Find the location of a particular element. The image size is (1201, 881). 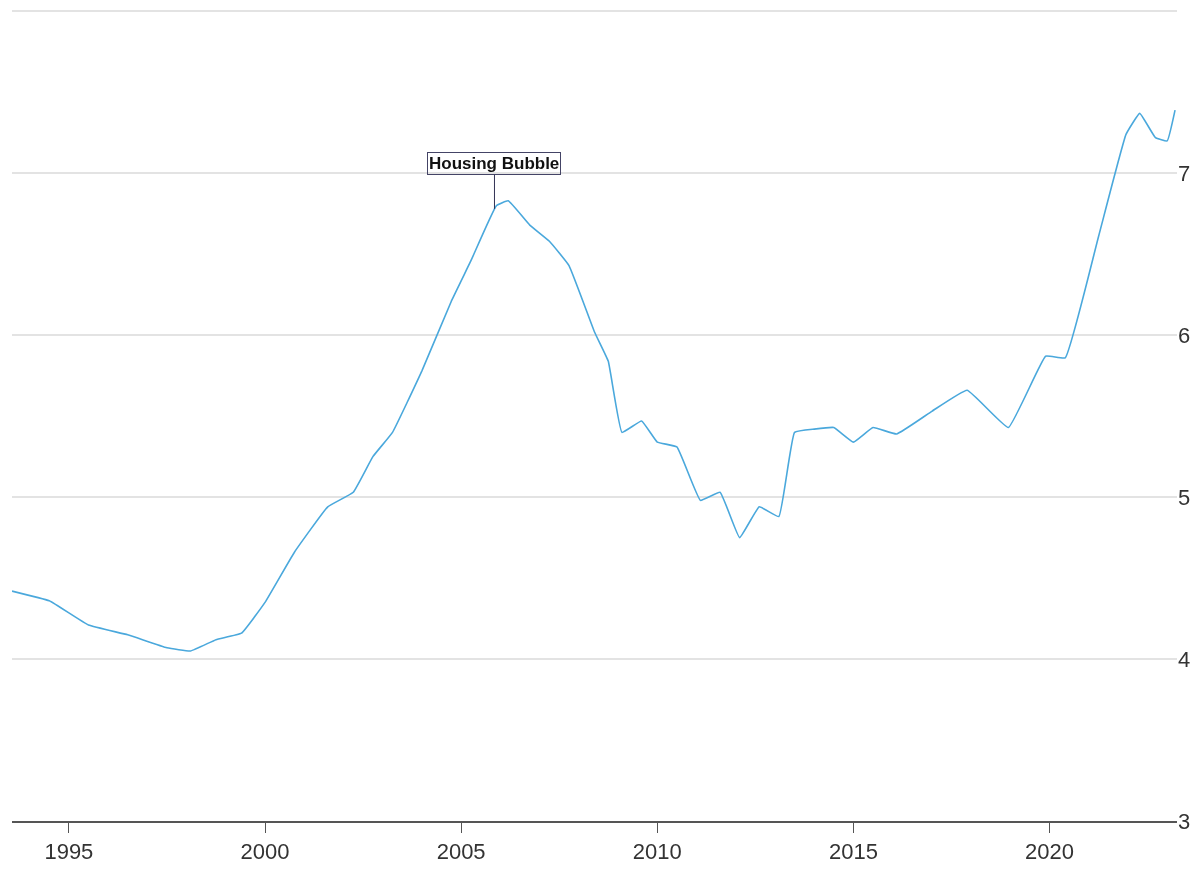

x-tick-label: 2010 is located at coordinates (657, 852).